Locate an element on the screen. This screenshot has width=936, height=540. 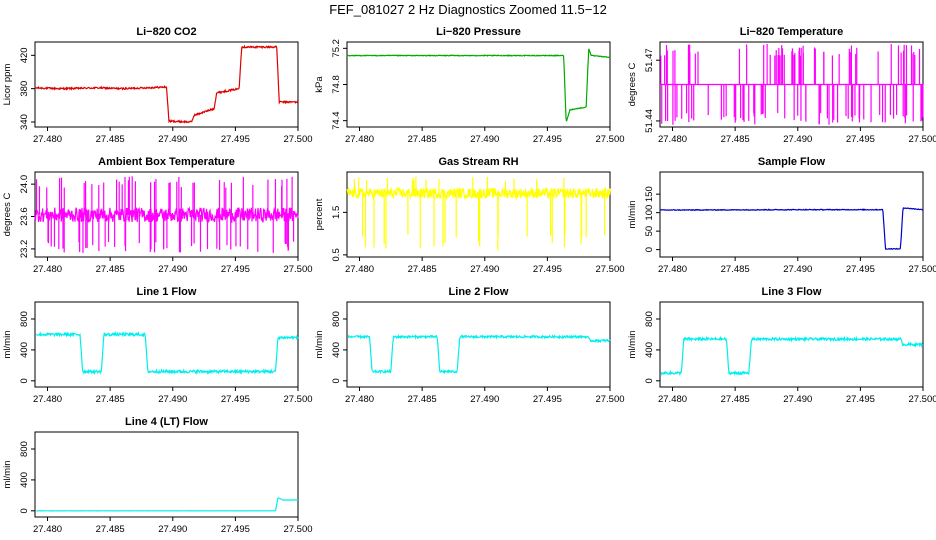
panel-title: Li−820 Temperature is located at coordinates (791, 32).